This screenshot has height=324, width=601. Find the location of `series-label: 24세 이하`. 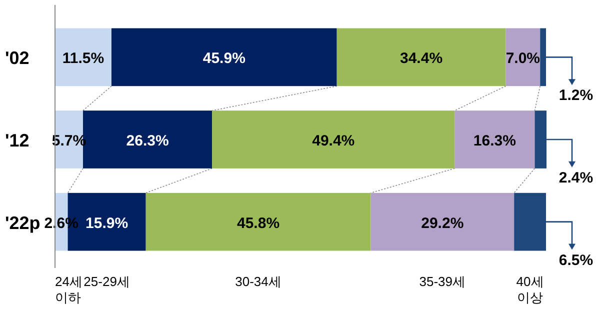

series-label: 24세 이하 is located at coordinates (68, 289).